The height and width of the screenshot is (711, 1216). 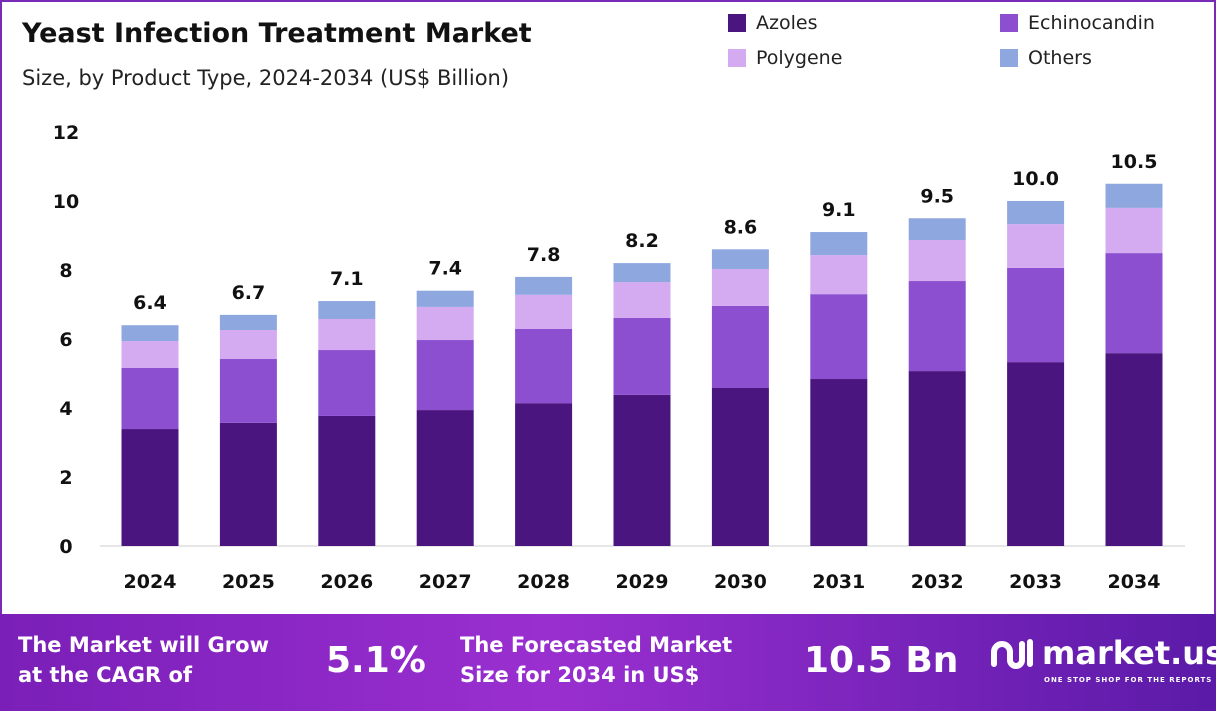 I want to click on total-label: 7.8, so click(x=544, y=255).